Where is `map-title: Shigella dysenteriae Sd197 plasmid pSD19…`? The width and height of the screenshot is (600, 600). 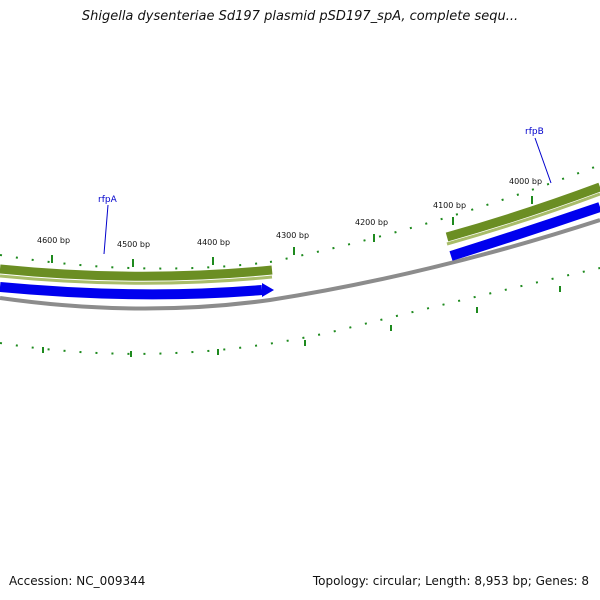 map-title: Shigella dysenteriae Sd197 plasmid pSD19… is located at coordinates (300, 16).